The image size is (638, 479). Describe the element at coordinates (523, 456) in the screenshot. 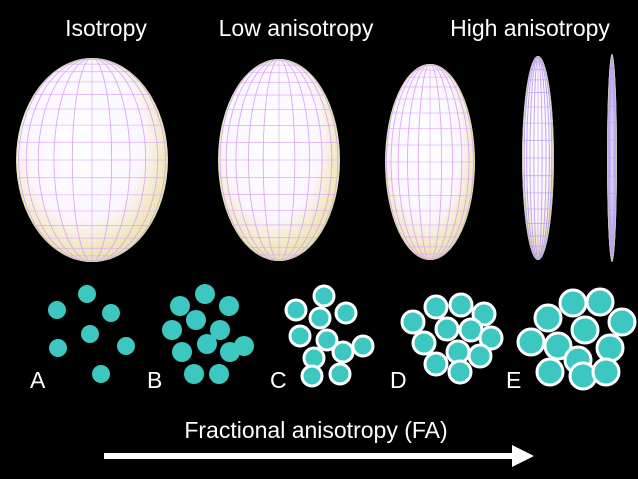

I see `arrow-head` at that location.